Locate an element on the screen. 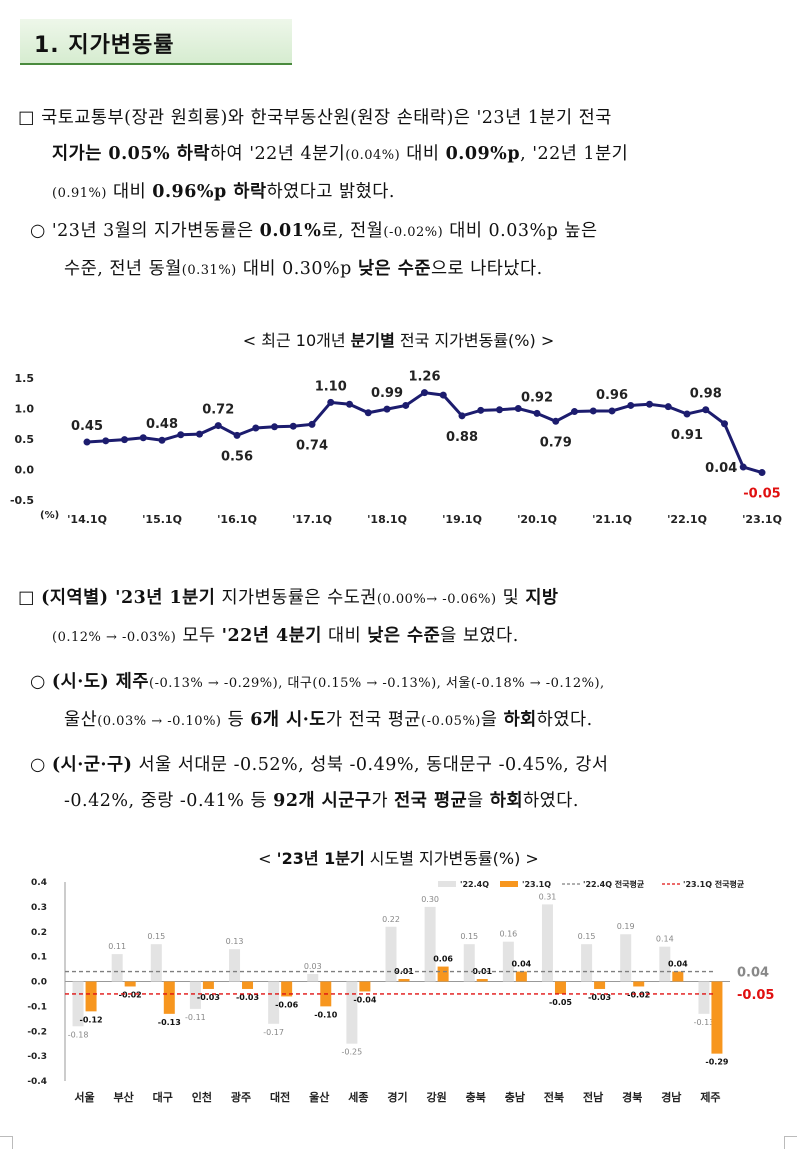  chart1-title-part: < 최근 10개년 is located at coordinates (296, 340).